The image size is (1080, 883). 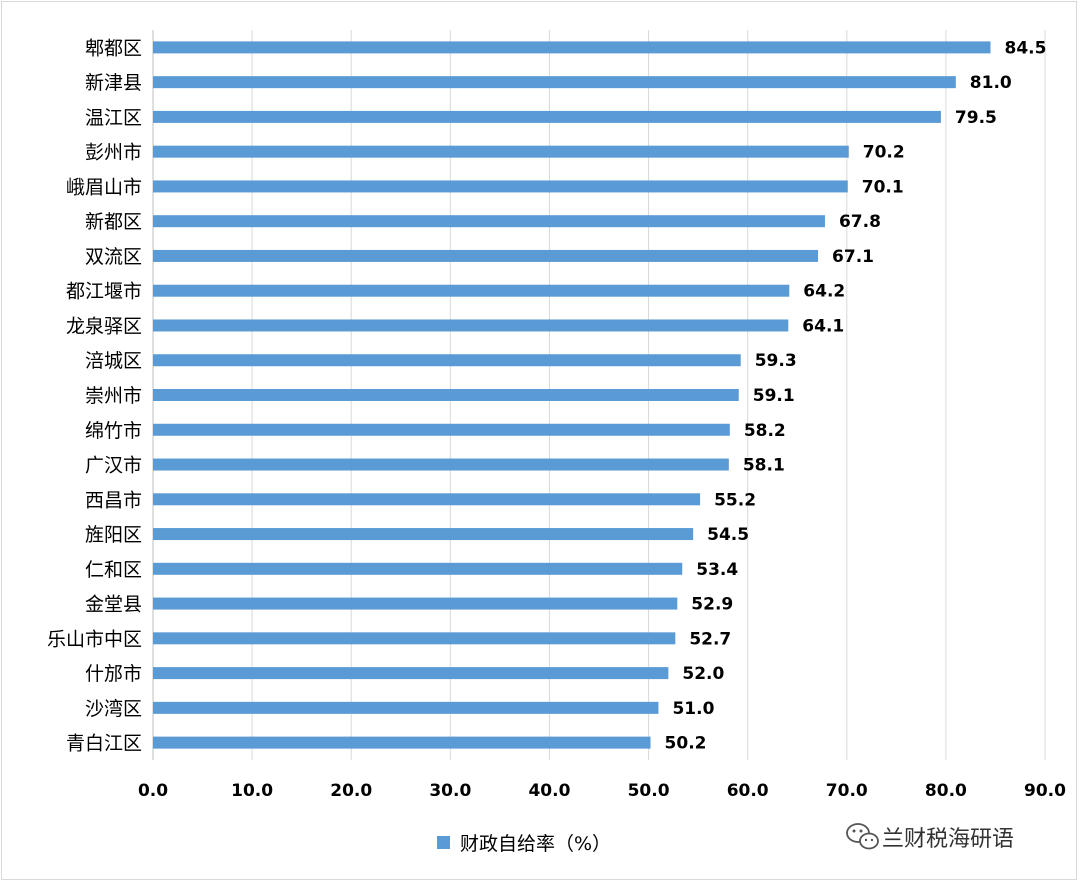 What do you see at coordinates (862, 836) in the screenshot?
I see `wechat-icon` at bounding box center [862, 836].